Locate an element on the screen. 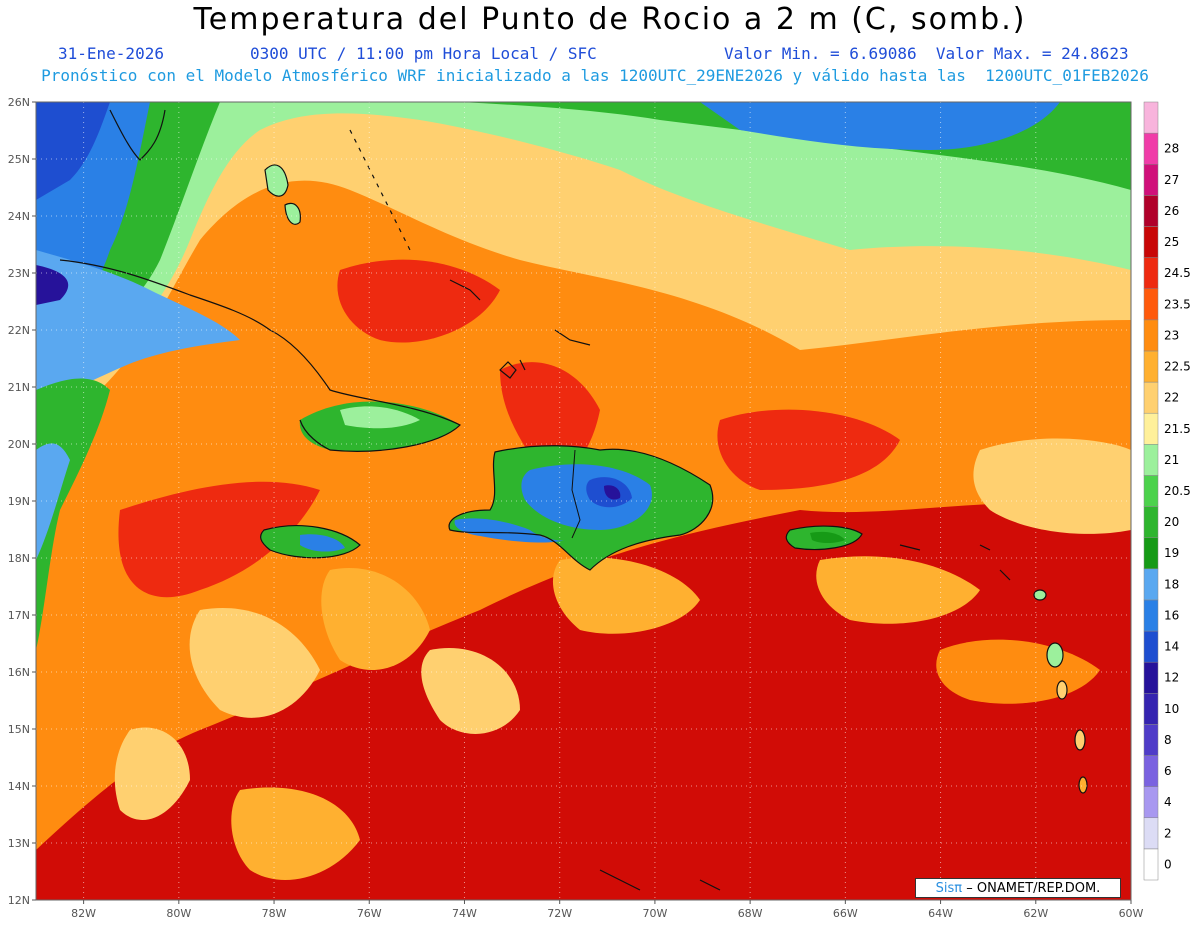  lon-tick-label: 64W is located at coordinates (940, 913).